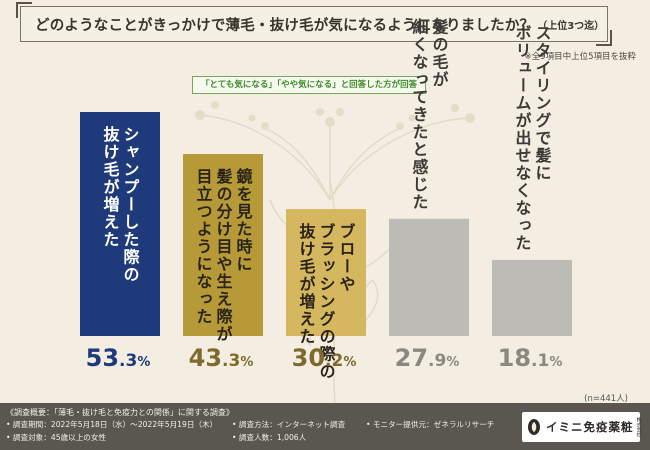  Describe the element at coordinates (606, 399) in the screenshot. I see `sample-size: (n=441人)` at that location.